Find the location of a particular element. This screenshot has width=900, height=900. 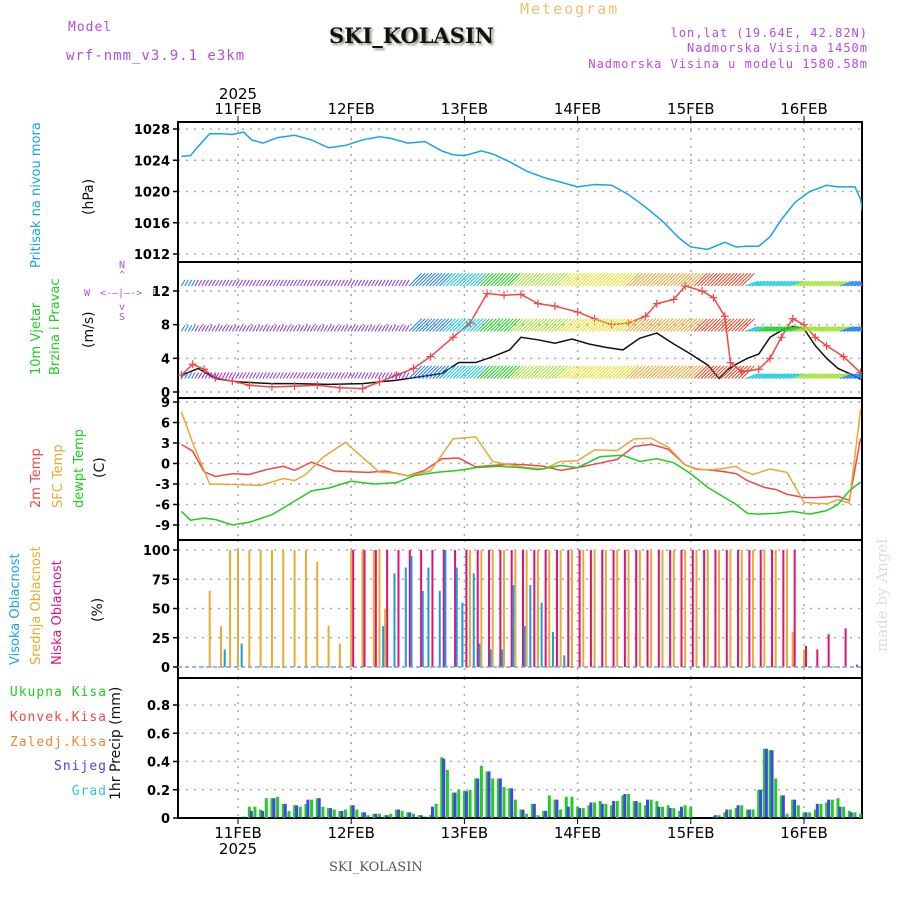

y-tick-label: 3 is located at coordinates (165, 444).